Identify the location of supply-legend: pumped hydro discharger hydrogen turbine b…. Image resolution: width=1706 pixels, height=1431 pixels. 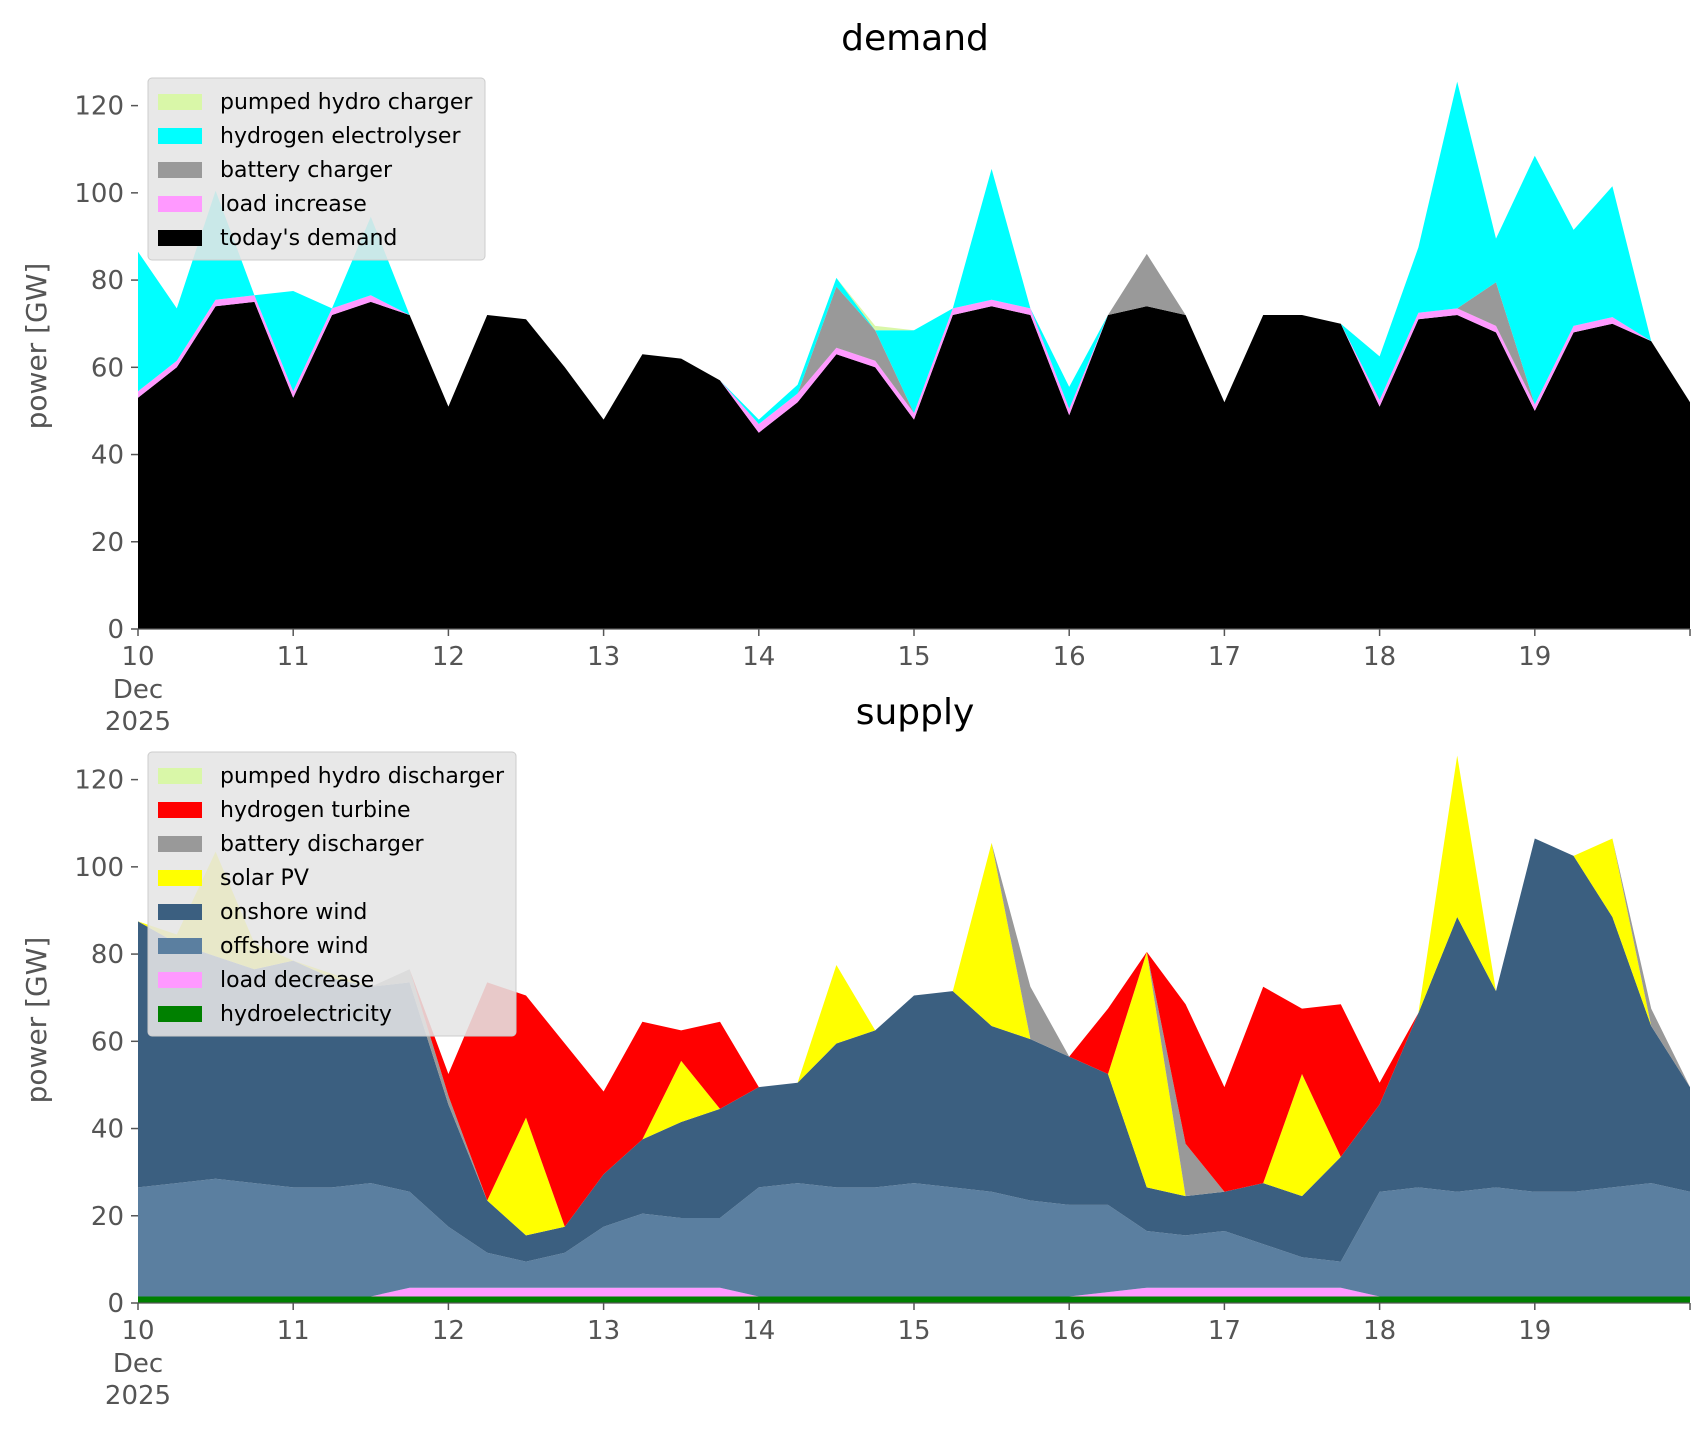
(332, 894).